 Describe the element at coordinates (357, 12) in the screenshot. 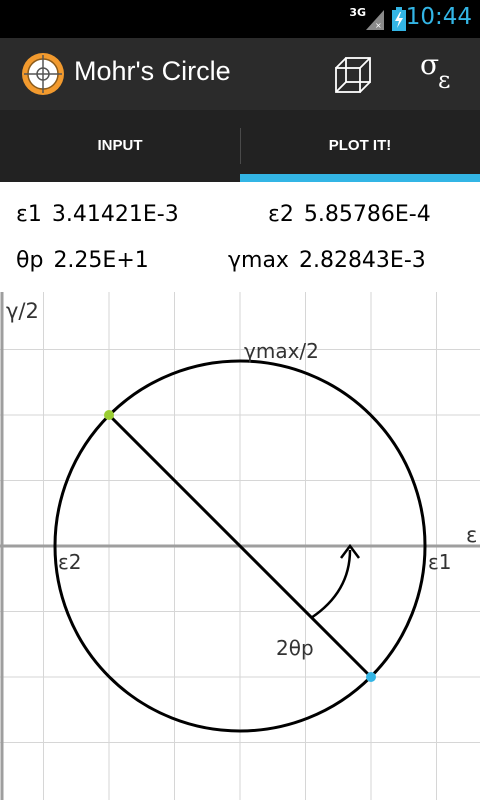

I see `network-type: 3G` at that location.